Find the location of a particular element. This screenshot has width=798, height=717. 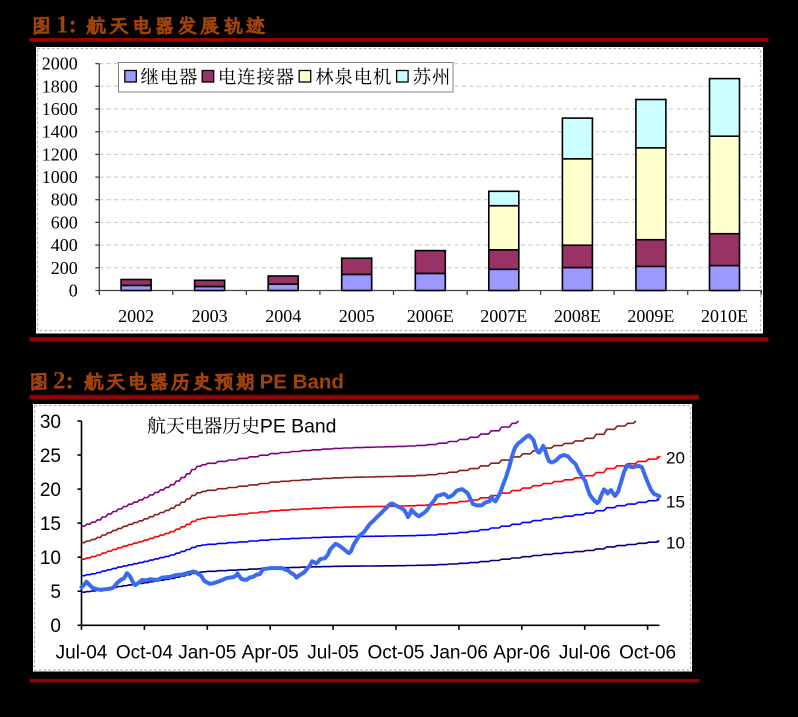

svg-text: 30 is located at coordinates (50, 422).